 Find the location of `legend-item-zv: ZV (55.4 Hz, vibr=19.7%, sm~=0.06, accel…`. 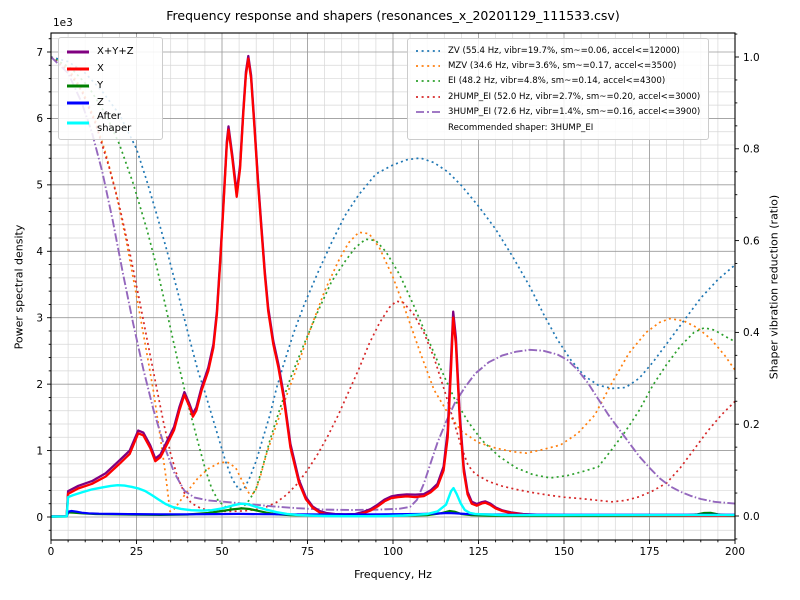

legend-item-zv: ZV (55.4 Hz, vibr=19.7%, sm~=0.06, accel… is located at coordinates (557, 50).